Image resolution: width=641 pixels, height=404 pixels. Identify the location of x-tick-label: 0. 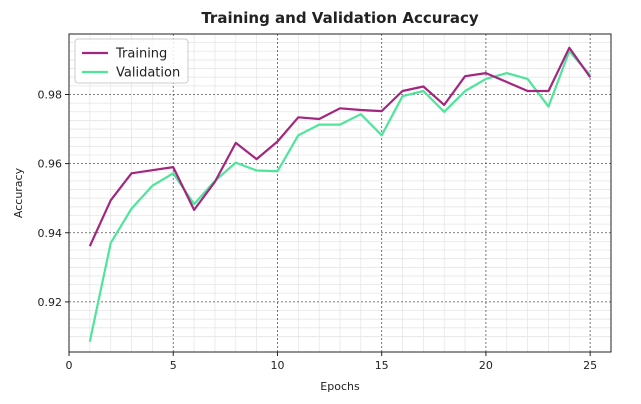
(69, 365).